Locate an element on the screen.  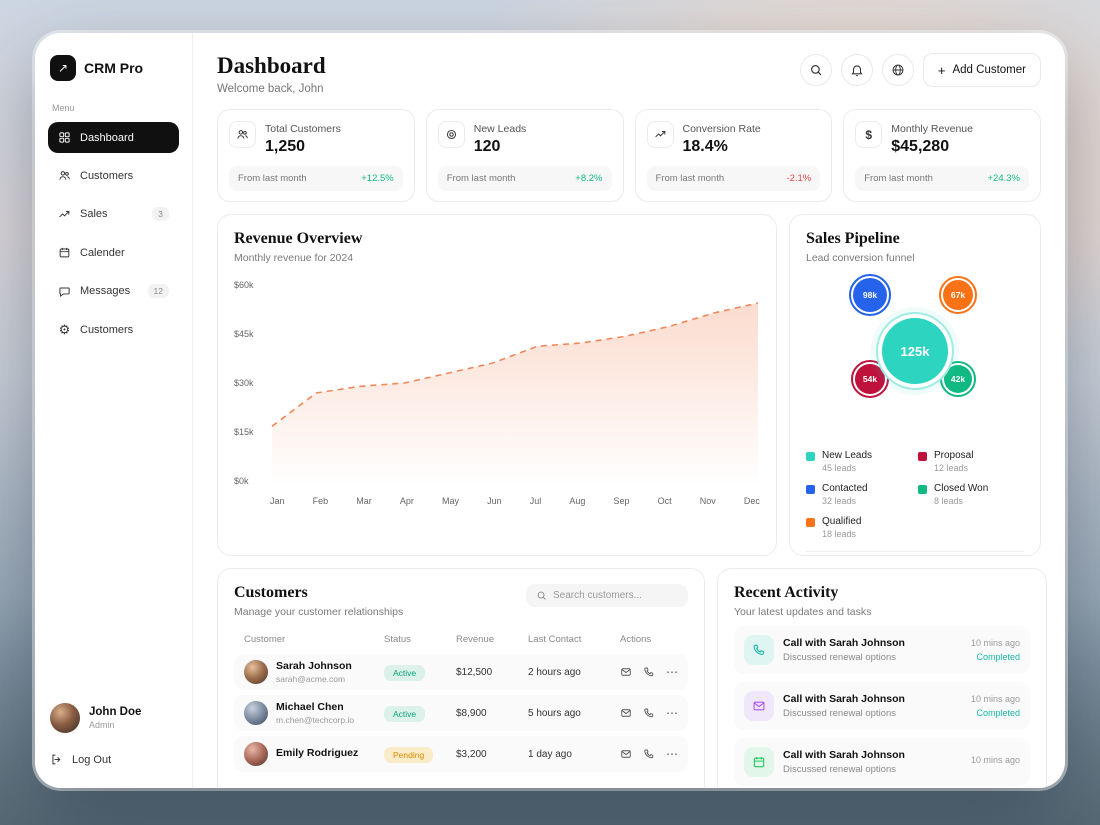
legend-sub: 12 leads is located at coordinates (951, 468).